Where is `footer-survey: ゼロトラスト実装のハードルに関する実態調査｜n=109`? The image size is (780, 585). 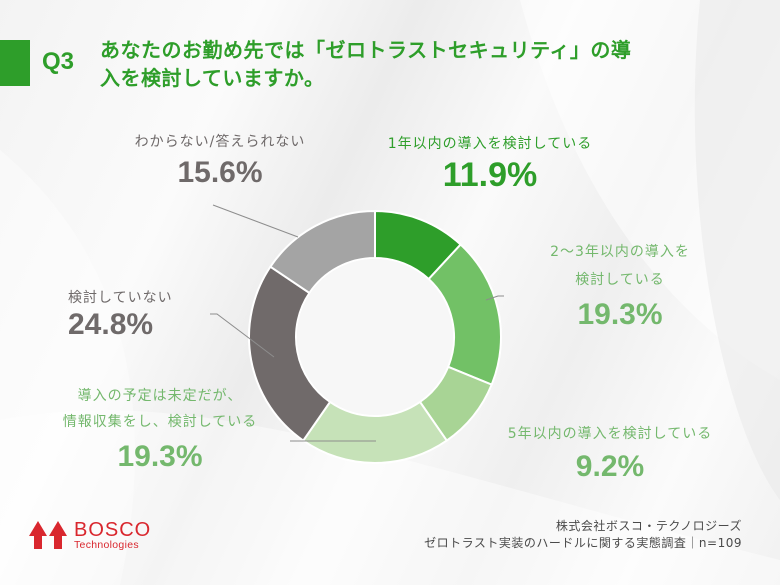 footer-survey: ゼロトラスト実装のハードルに関する実態調査｜n=109 is located at coordinates (583, 543).